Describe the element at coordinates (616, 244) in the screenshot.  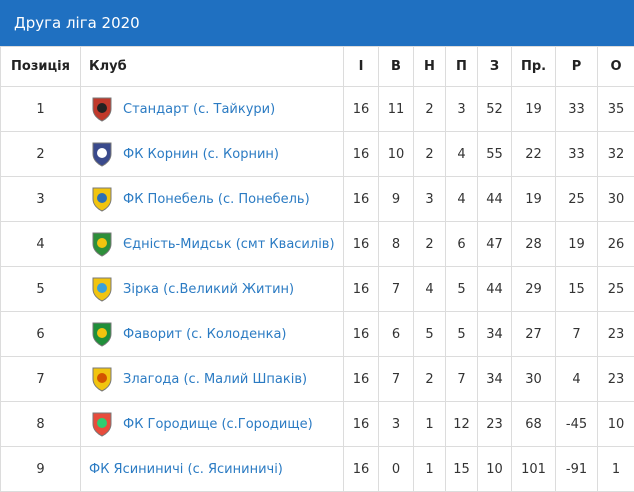
I see `stat-cell: 26` at that location.